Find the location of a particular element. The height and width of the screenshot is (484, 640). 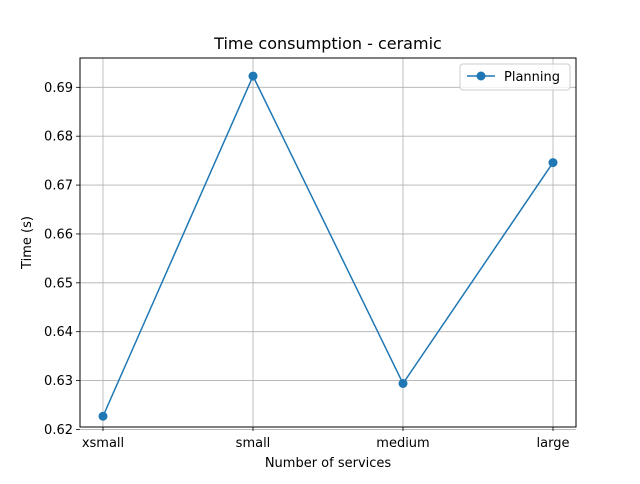

x-axis-label: Number of services is located at coordinates (328, 463).